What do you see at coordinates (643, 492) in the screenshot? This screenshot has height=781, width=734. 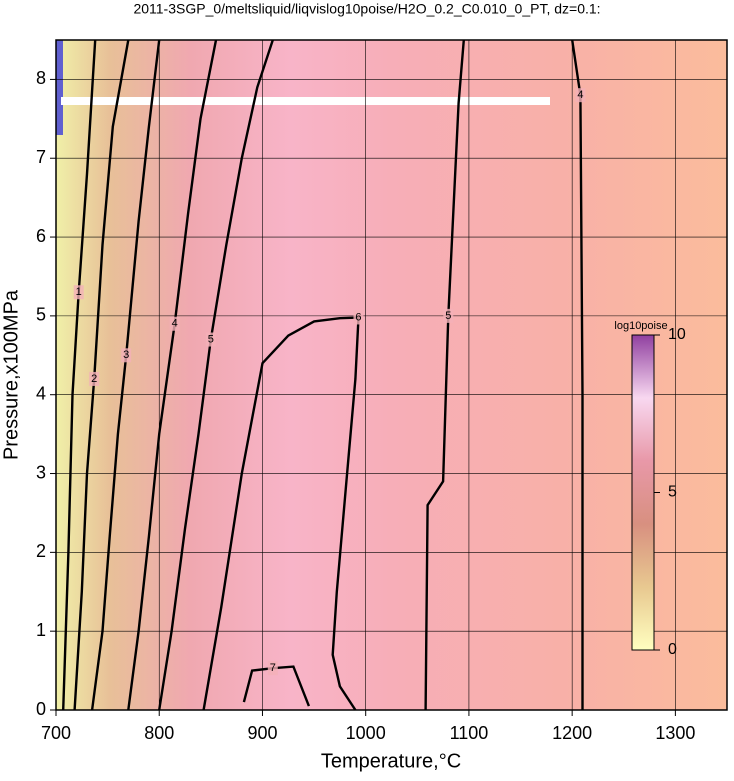 I see `colorbar` at bounding box center [643, 492].